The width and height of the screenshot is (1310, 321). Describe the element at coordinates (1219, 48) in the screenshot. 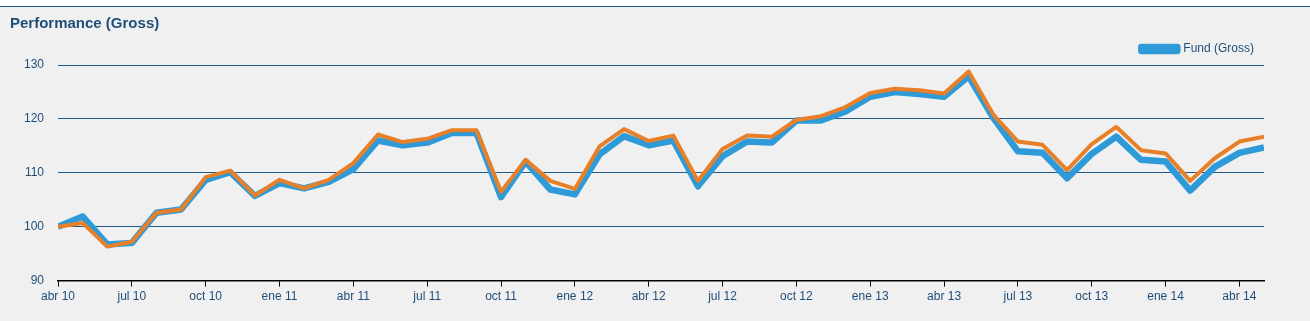

I see `legend-label: Fund (Gross)` at that location.